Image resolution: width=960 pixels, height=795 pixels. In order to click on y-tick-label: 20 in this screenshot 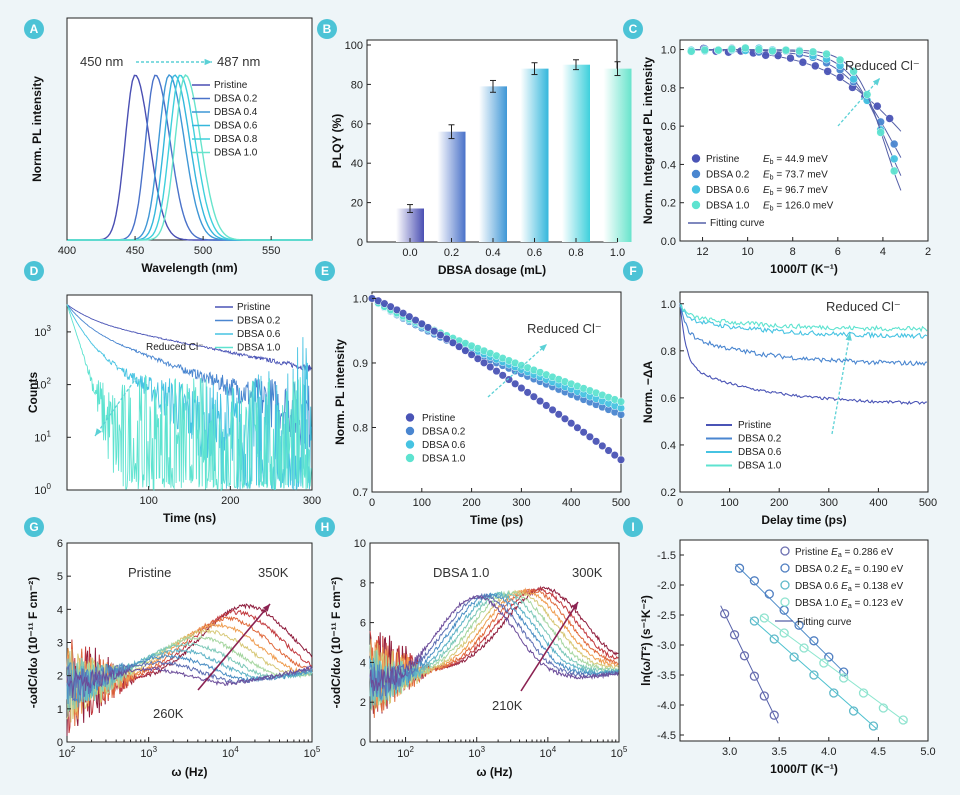, I will do `click(357, 204)`.